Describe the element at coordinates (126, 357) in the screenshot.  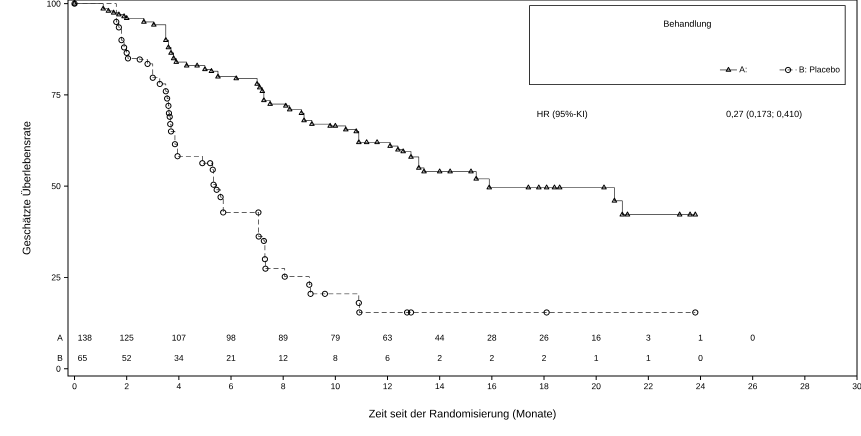
I see `annotation: 52` at that location.